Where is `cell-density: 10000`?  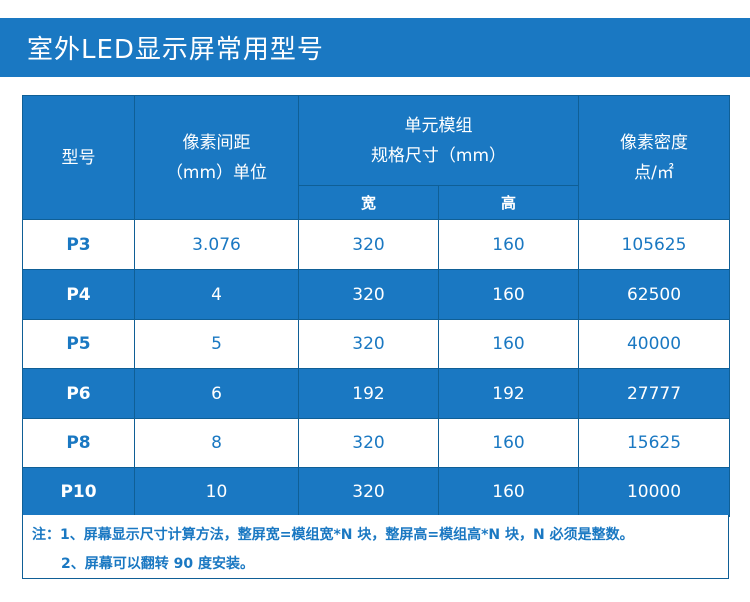 cell-density: 10000 is located at coordinates (654, 492).